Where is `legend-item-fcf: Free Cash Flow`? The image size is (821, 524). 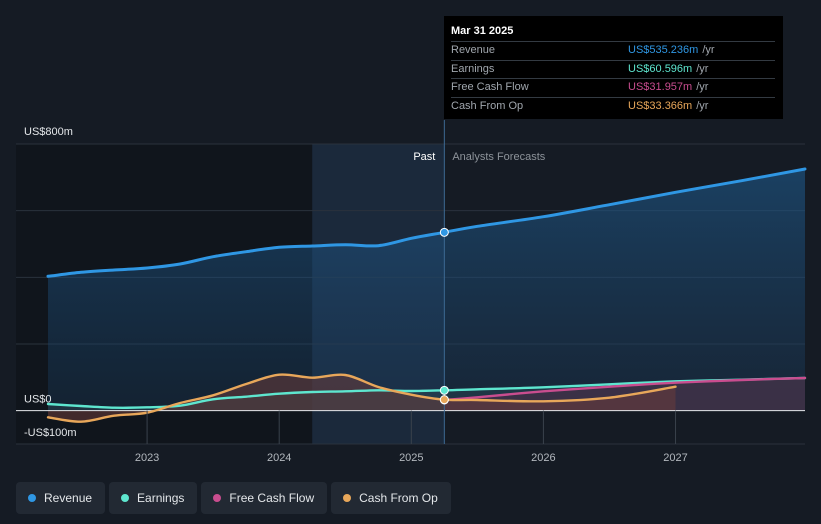
legend-item-fcf: Free Cash Flow is located at coordinates (264, 498).